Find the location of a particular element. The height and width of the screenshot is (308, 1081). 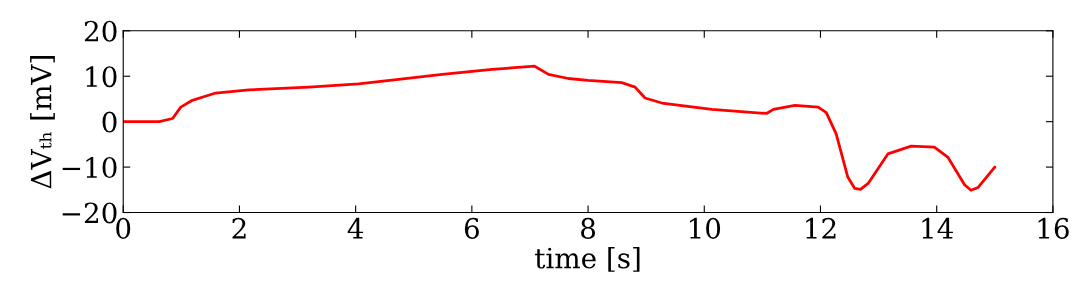

x-tick-label: 10 is located at coordinates (705, 228).